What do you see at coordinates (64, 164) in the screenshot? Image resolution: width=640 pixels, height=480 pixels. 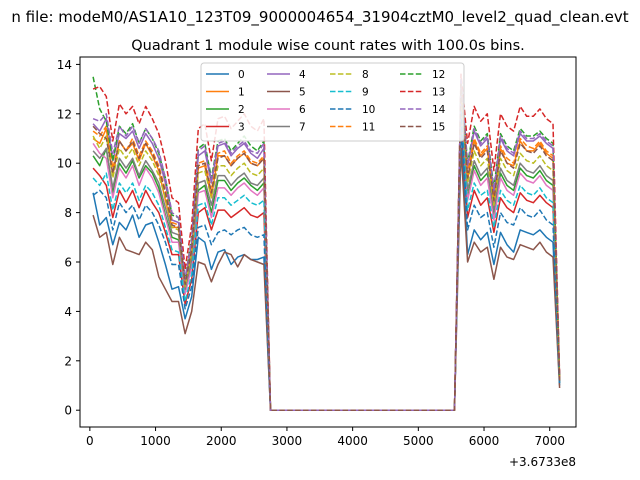 I see `y-tick-label: 10` at bounding box center [64, 164].